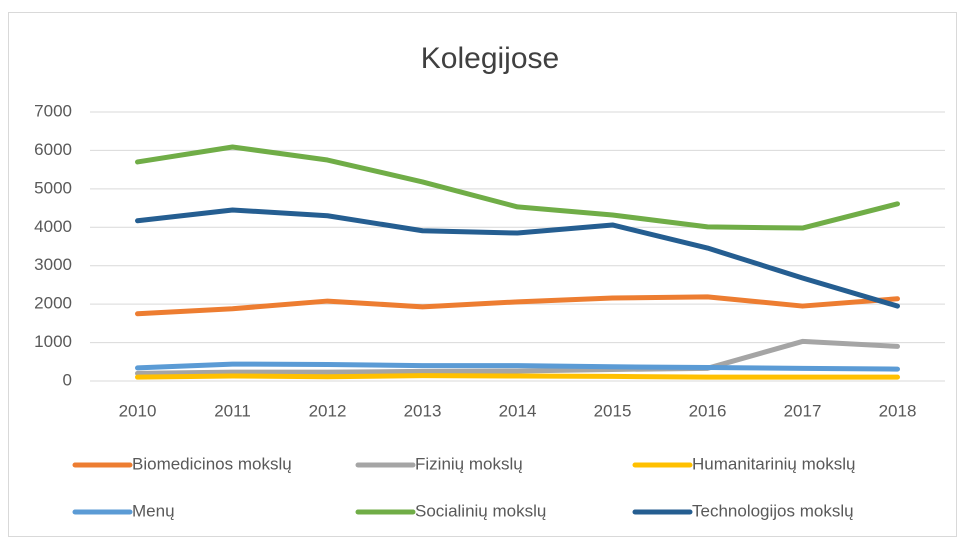 This screenshot has height=538, width=958. What do you see at coordinates (53, 110) in the screenshot?
I see `y-tick-label: 7000` at bounding box center [53, 110].